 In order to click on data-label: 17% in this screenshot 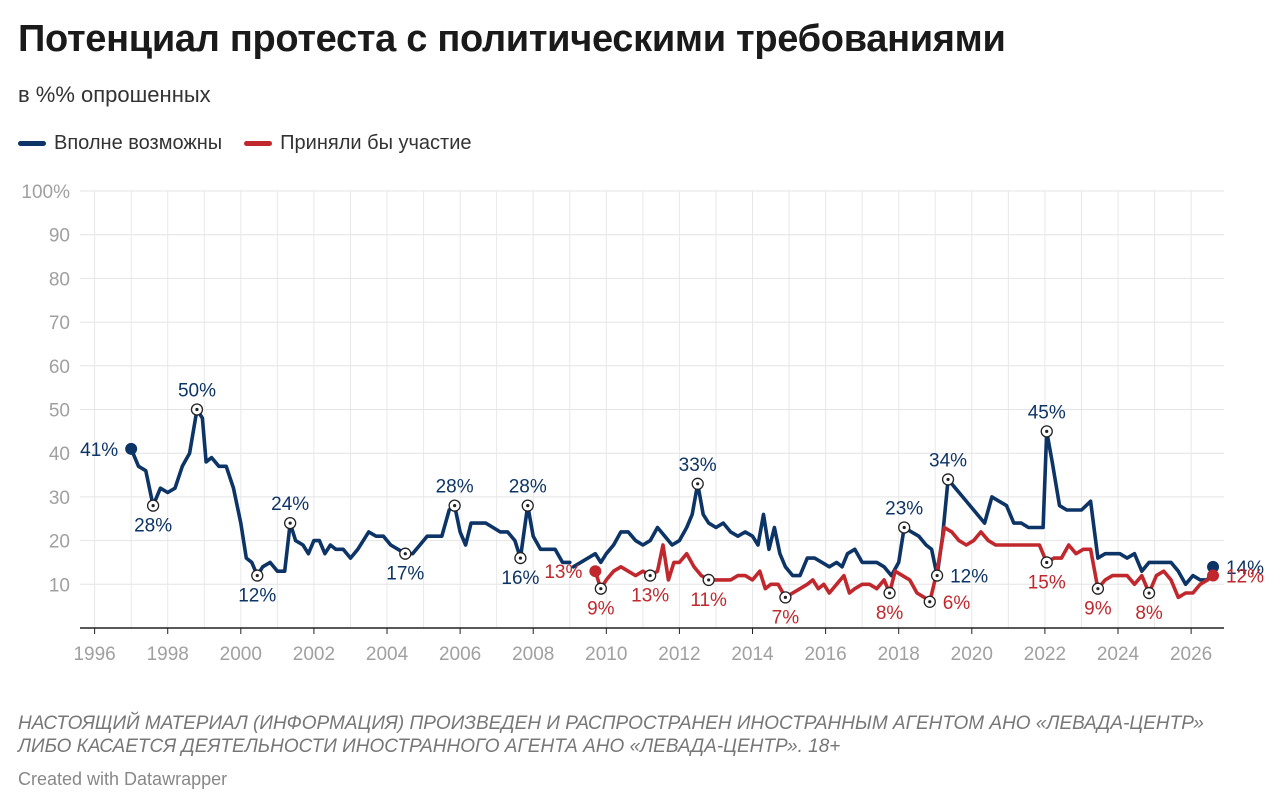, I will do `click(405, 574)`.